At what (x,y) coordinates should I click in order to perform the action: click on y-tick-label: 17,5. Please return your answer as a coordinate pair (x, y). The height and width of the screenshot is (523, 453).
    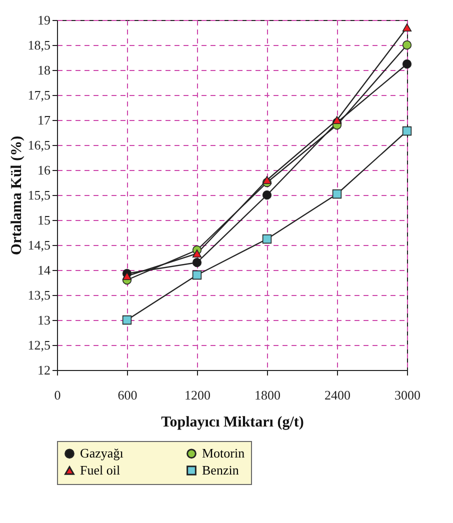
    Looking at the image, I should click on (39, 95).